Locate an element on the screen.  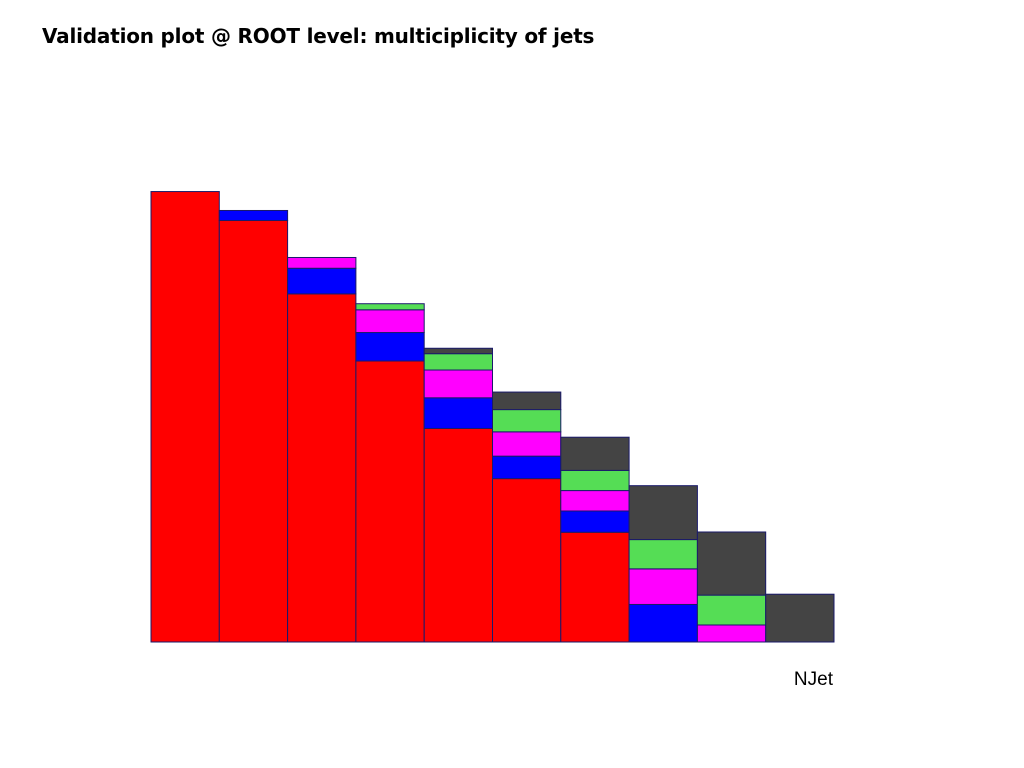
x-axis-label: NJet is located at coordinates (814, 679).